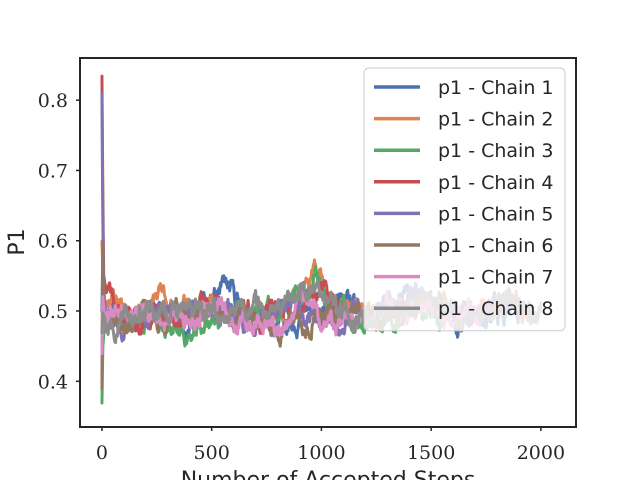  Describe the element at coordinates (212, 453) in the screenshot. I see `x-tick-label: 500` at that location.